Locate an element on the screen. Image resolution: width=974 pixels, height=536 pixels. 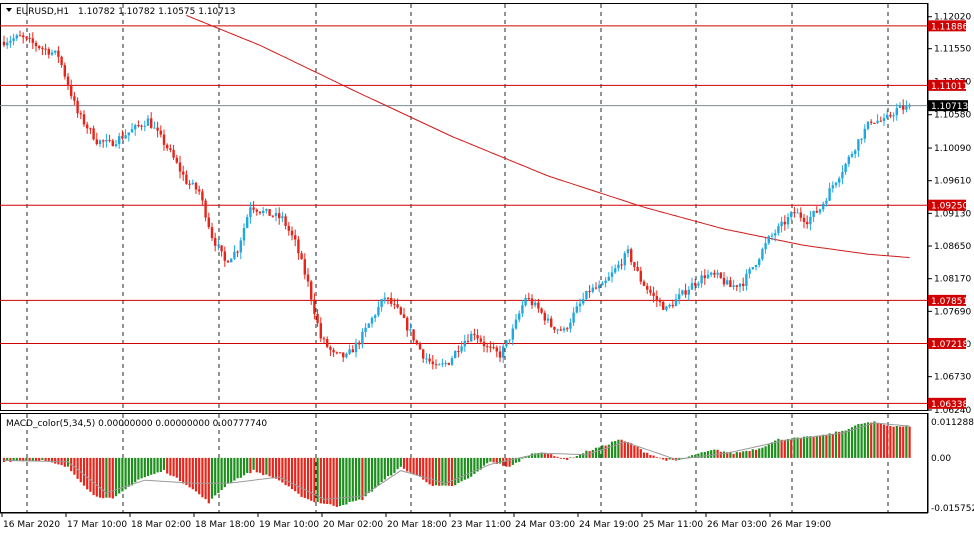
time-tick-label: 23 Mar 11:00 is located at coordinates (481, 525).